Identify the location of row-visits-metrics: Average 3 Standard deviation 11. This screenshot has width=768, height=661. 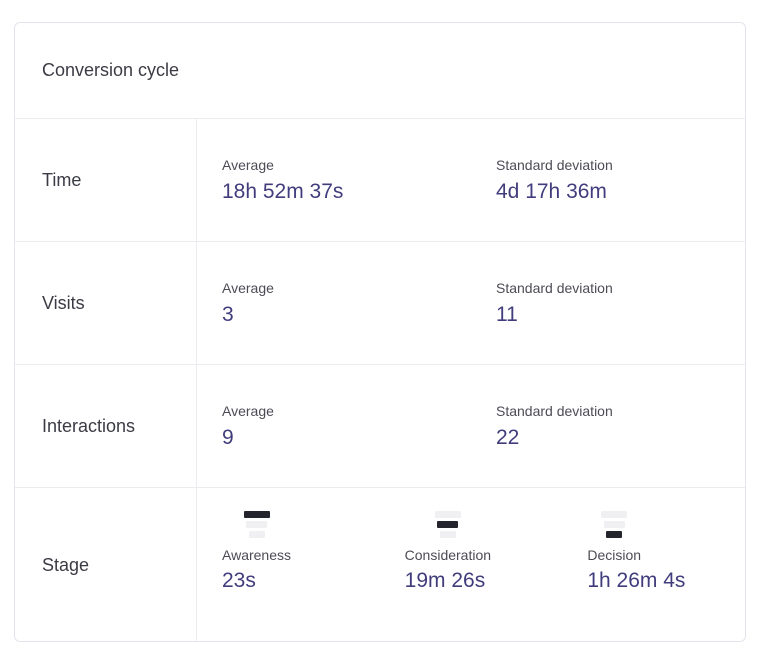
(471, 303).